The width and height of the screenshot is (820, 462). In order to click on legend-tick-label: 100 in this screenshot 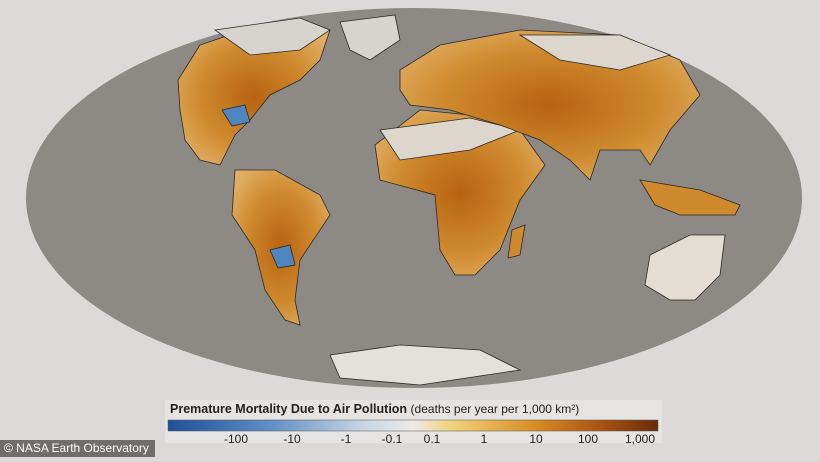, I will do `click(588, 439)`.